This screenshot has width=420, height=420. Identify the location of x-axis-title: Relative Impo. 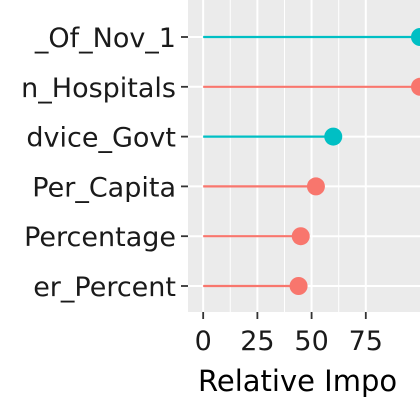
(297, 381).